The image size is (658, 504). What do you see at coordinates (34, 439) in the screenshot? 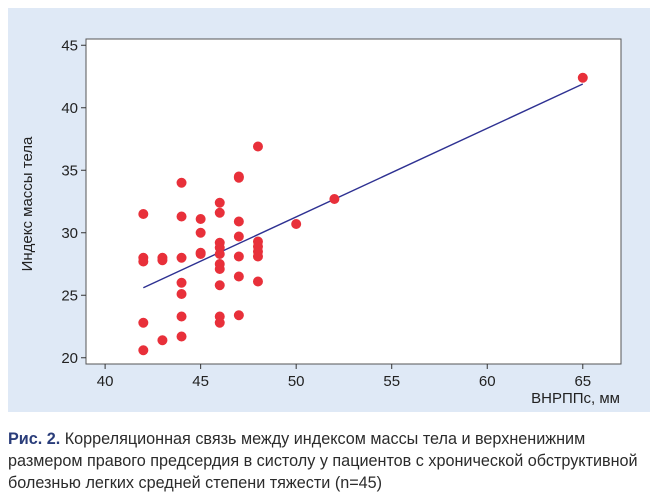
I see `caption-label: Рис. 2.` at bounding box center [34, 439].